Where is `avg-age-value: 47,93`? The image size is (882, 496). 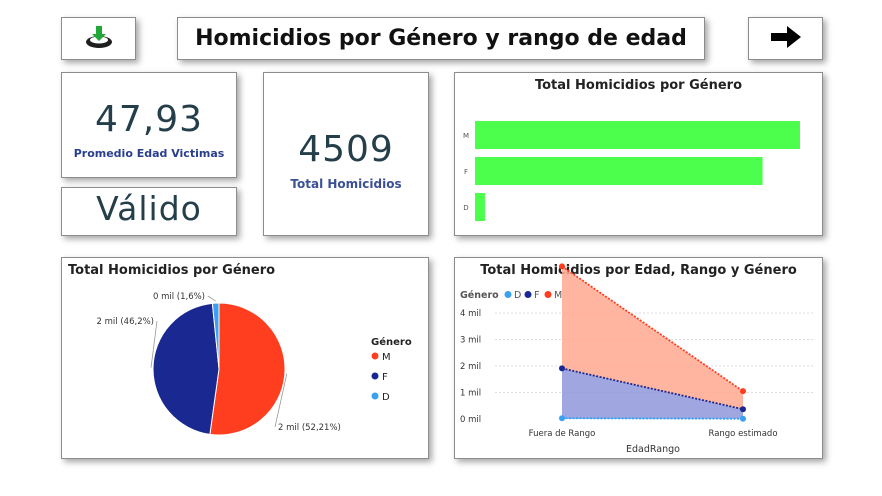 avg-age-value: 47,93 is located at coordinates (149, 119).